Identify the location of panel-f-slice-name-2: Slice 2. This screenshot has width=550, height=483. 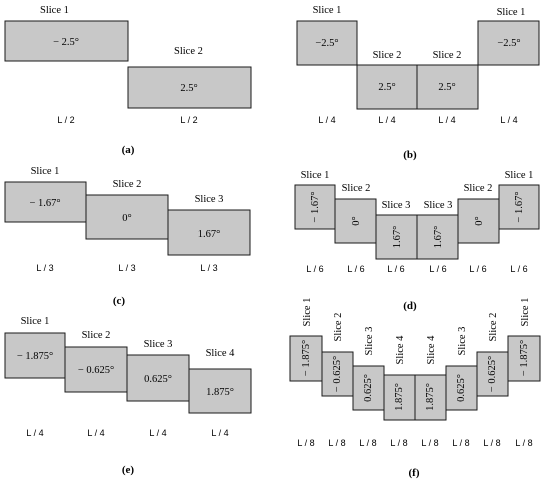
(338, 327).